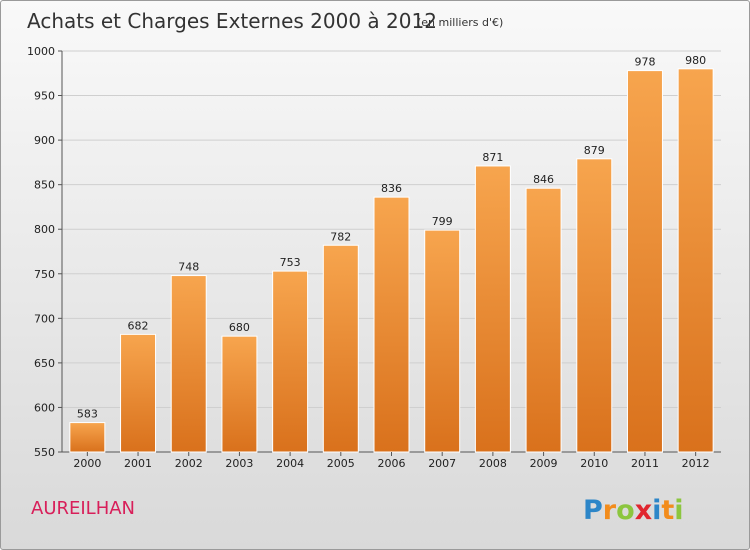  What do you see at coordinates (290, 262) in the screenshot?
I see `bar-value-label: 753` at bounding box center [290, 262].